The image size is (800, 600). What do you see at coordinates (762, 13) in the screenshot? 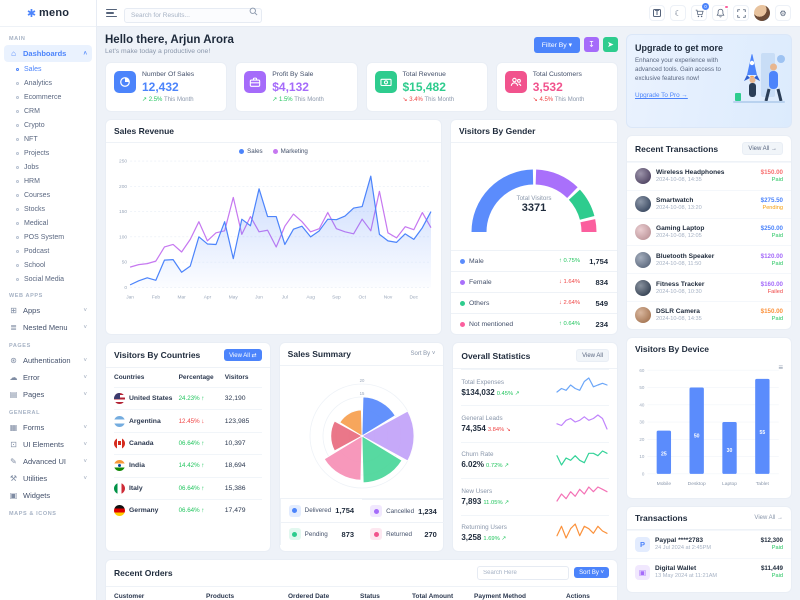
I see `profile-avatar` at bounding box center [762, 13].